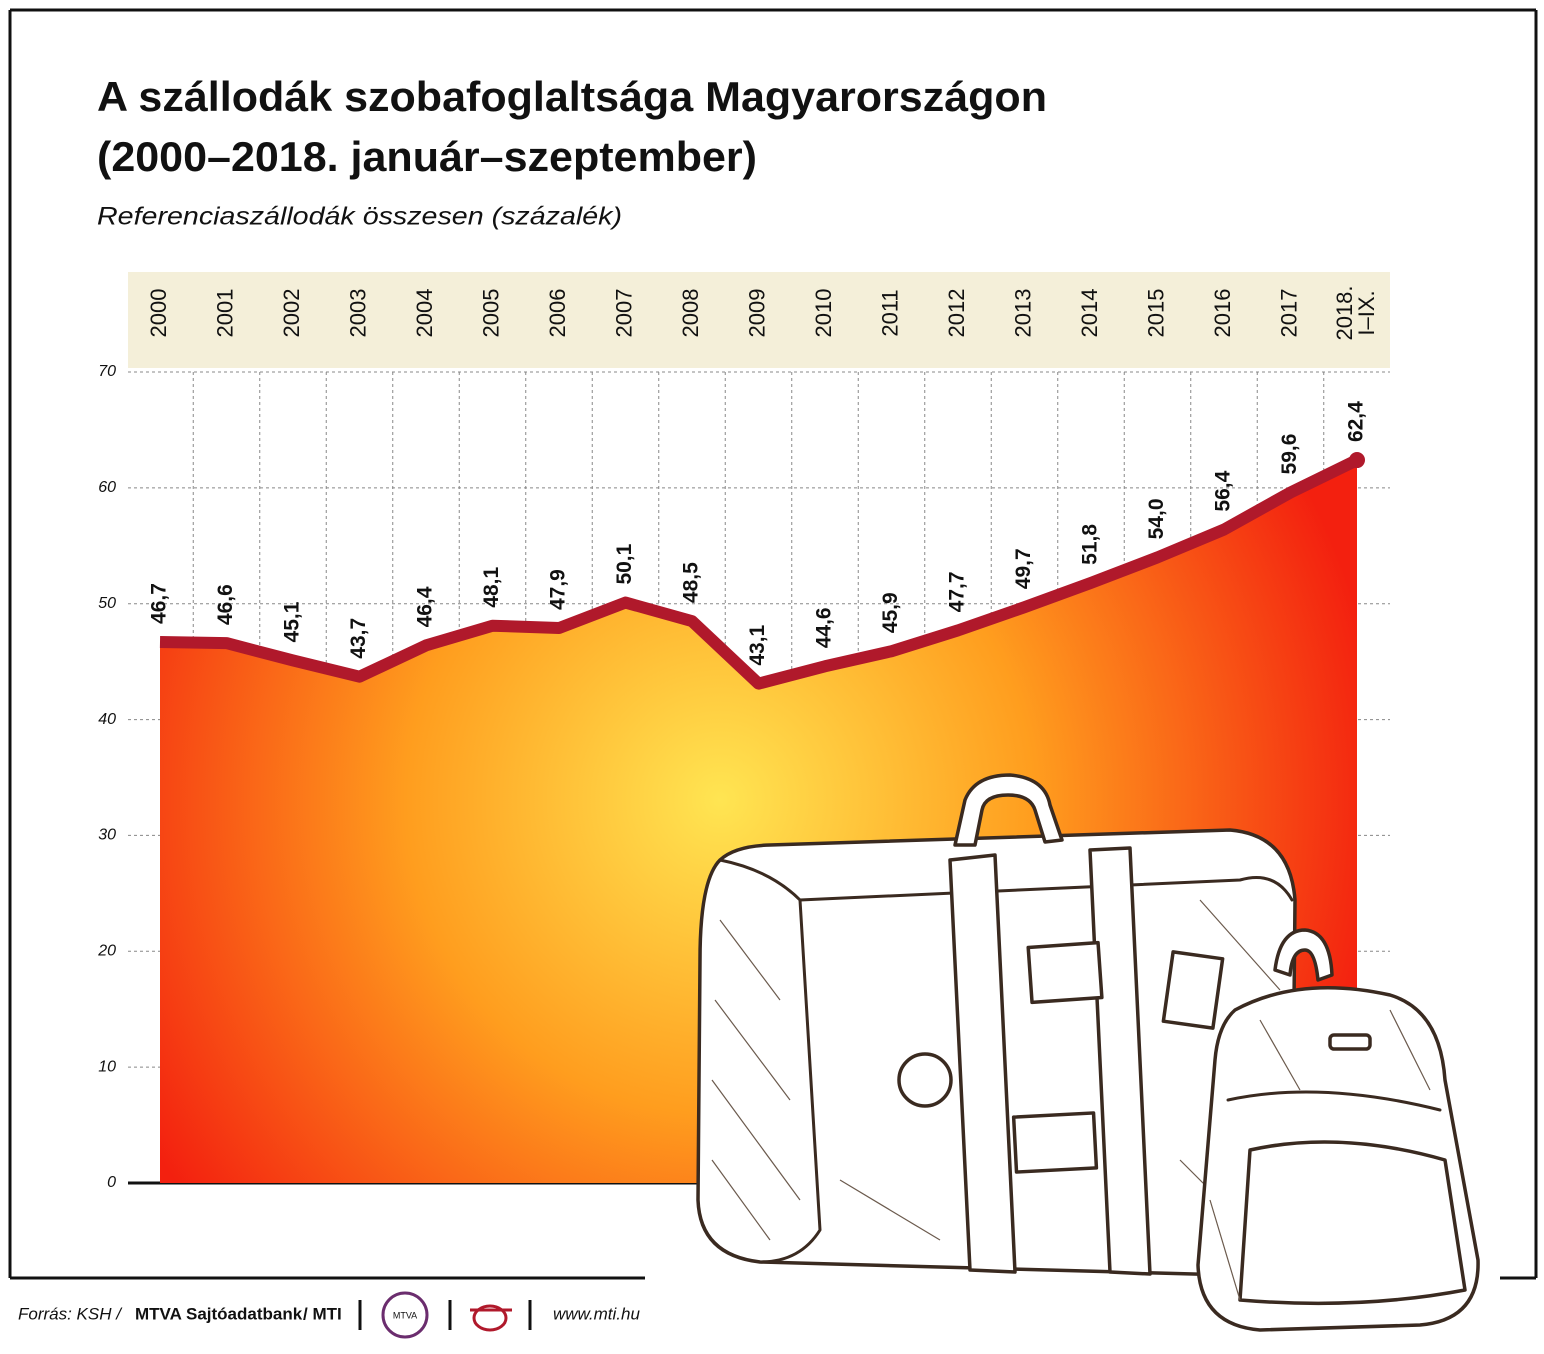  I want to click on x-tick-label: 2018.I–IX., so click(1355, 312).